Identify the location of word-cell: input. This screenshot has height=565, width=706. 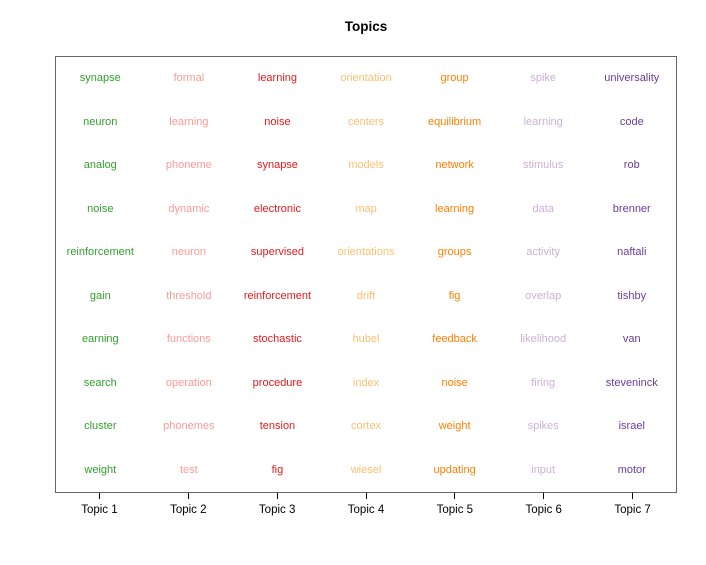
(543, 471).